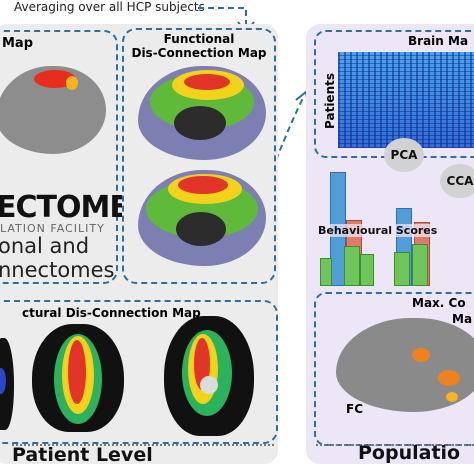  I want to click on fc-medial-wall, so click(200, 123).